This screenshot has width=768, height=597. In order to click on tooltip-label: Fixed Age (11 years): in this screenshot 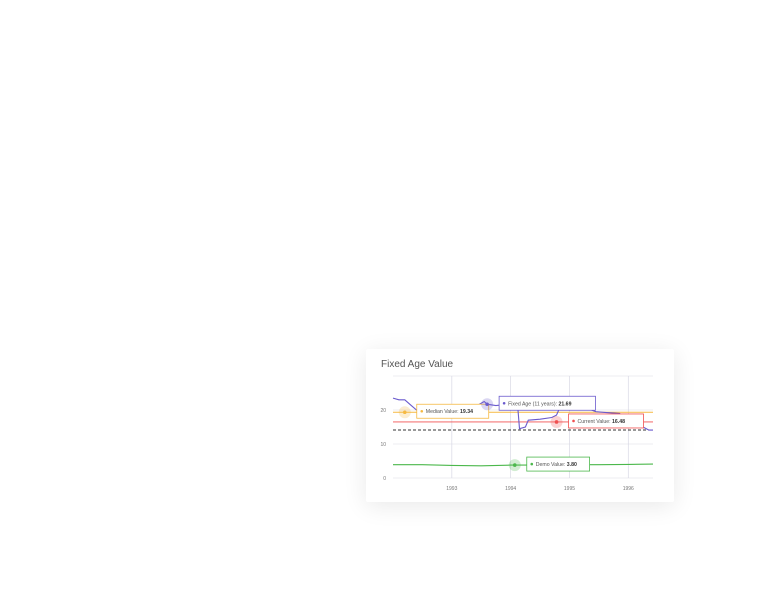, I will do `click(533, 404)`.